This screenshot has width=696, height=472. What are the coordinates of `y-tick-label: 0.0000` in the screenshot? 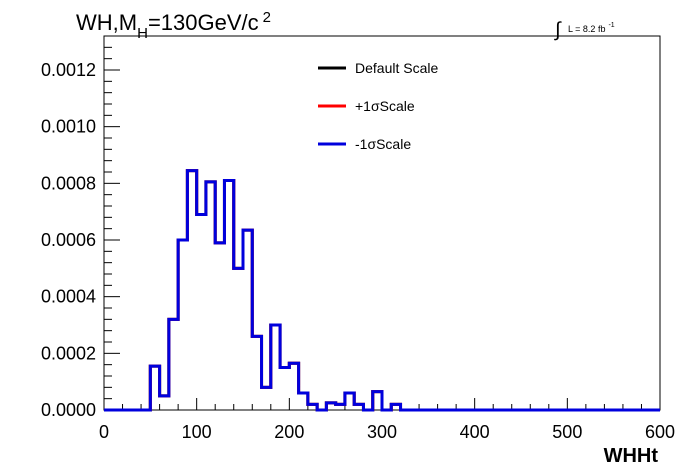 It's located at (68, 410).